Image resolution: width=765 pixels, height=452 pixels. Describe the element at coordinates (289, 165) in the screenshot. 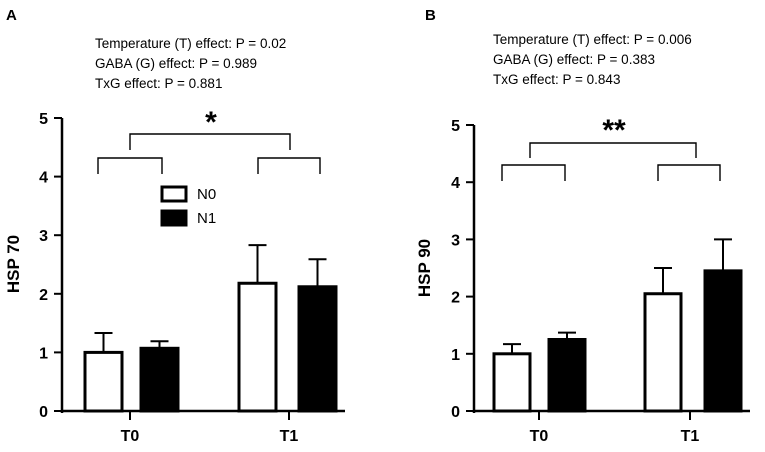

I see `panel-a-bracket-t1` at that location.